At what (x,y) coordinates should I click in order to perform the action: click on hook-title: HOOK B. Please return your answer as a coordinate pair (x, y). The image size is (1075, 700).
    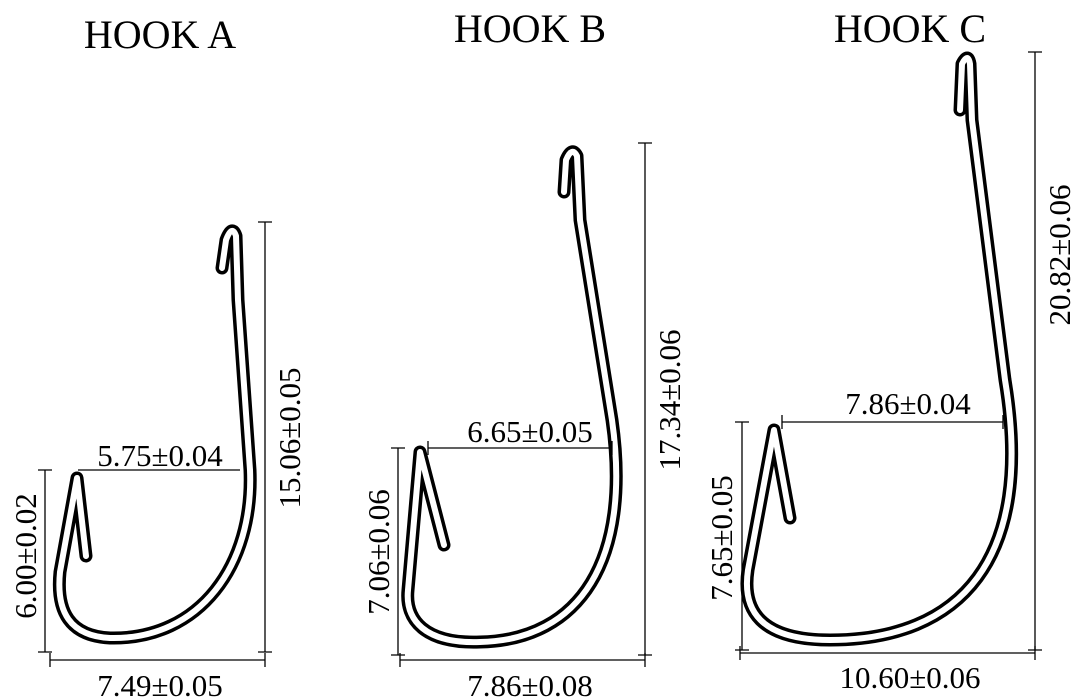
    Looking at the image, I should click on (530, 28).